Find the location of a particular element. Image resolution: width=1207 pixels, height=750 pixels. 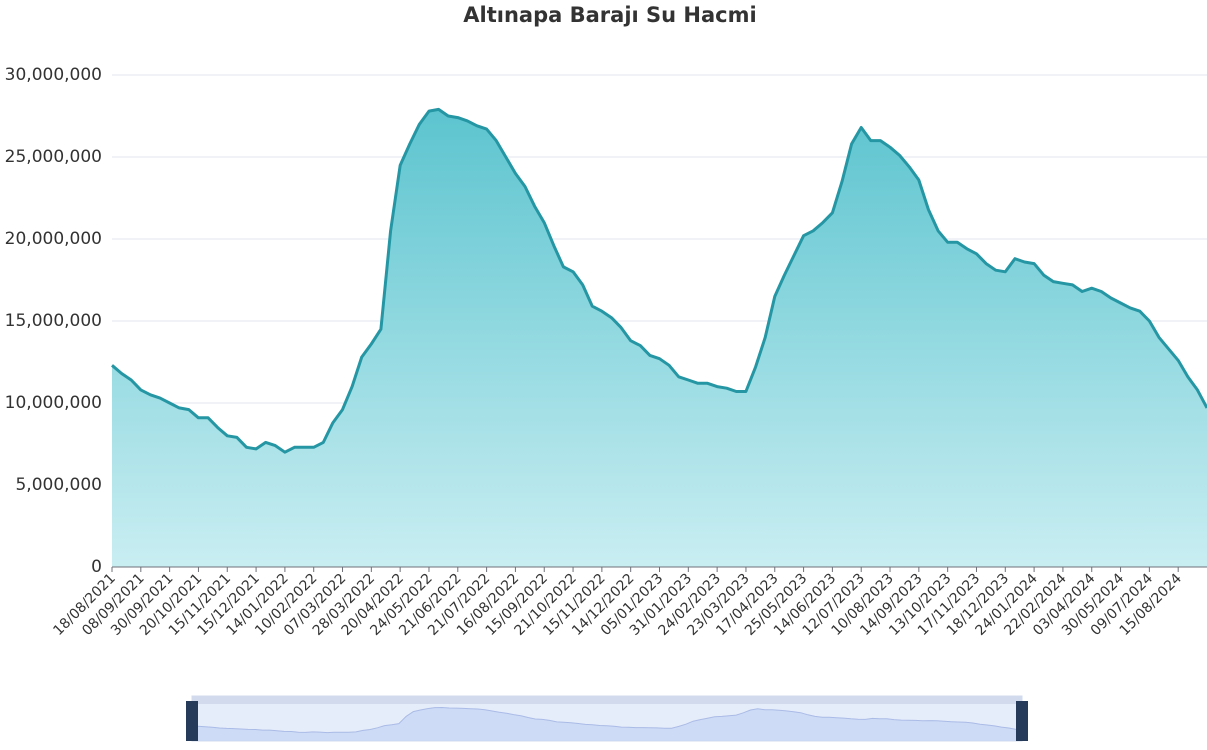

y-tick-label: 20,000,000 is located at coordinates (53, 239).